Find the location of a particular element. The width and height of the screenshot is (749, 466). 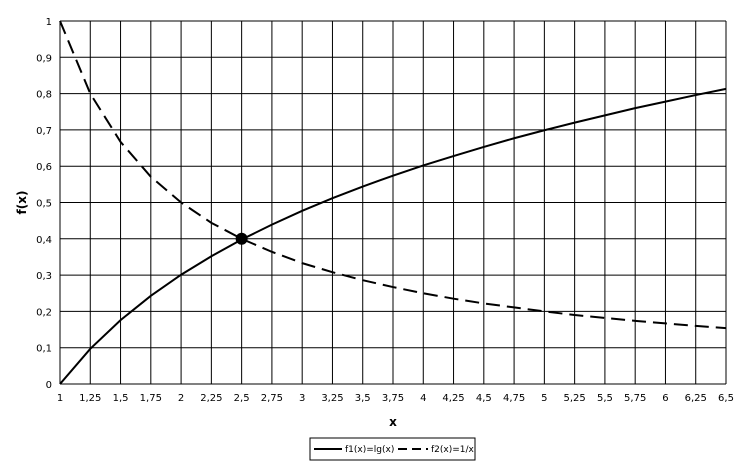

legend-label-f2: f2(x)=1/x is located at coordinates (453, 450).